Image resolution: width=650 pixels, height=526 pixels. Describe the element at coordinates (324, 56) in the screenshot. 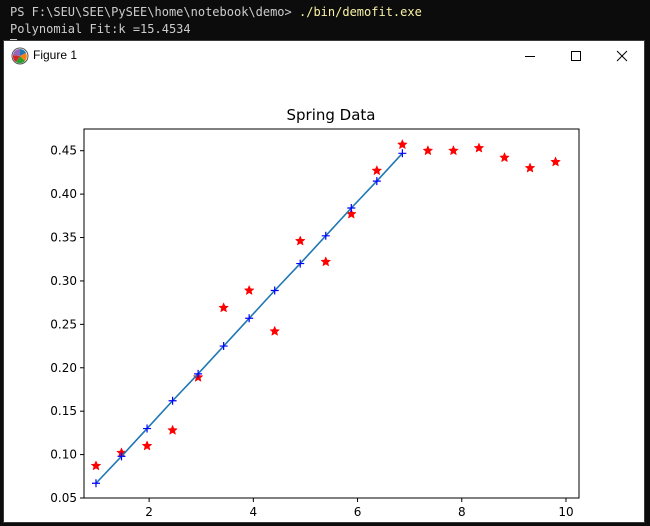

I see `window-titlebar: Figure 1` at that location.